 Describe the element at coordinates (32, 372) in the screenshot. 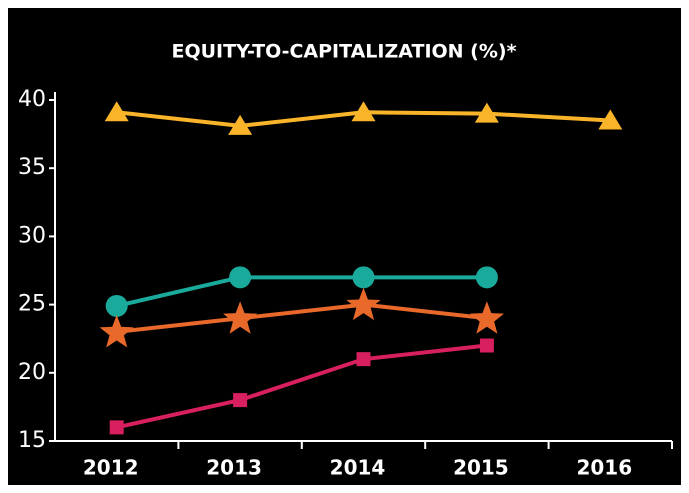

I see `y-tick-label: 20` at that location.